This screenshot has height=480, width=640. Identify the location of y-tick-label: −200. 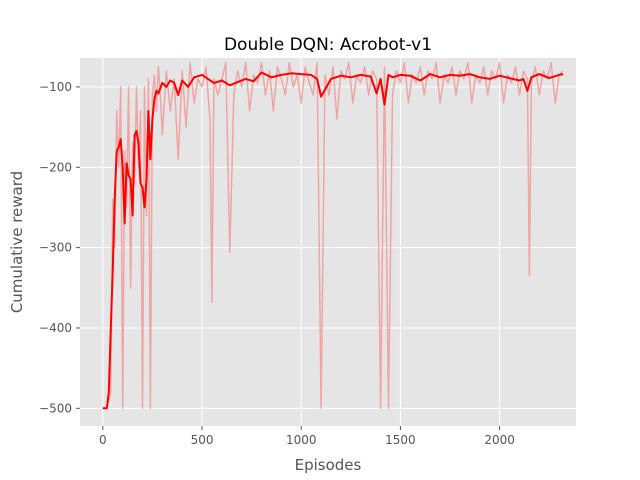
(55, 167).